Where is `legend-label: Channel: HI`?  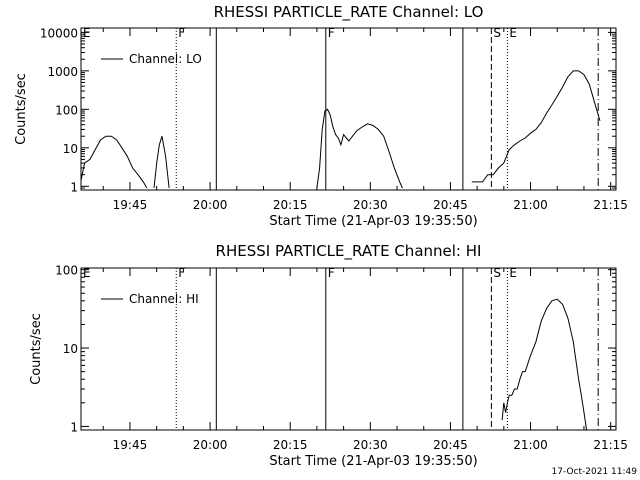 legend-label: Channel: HI is located at coordinates (164, 299).